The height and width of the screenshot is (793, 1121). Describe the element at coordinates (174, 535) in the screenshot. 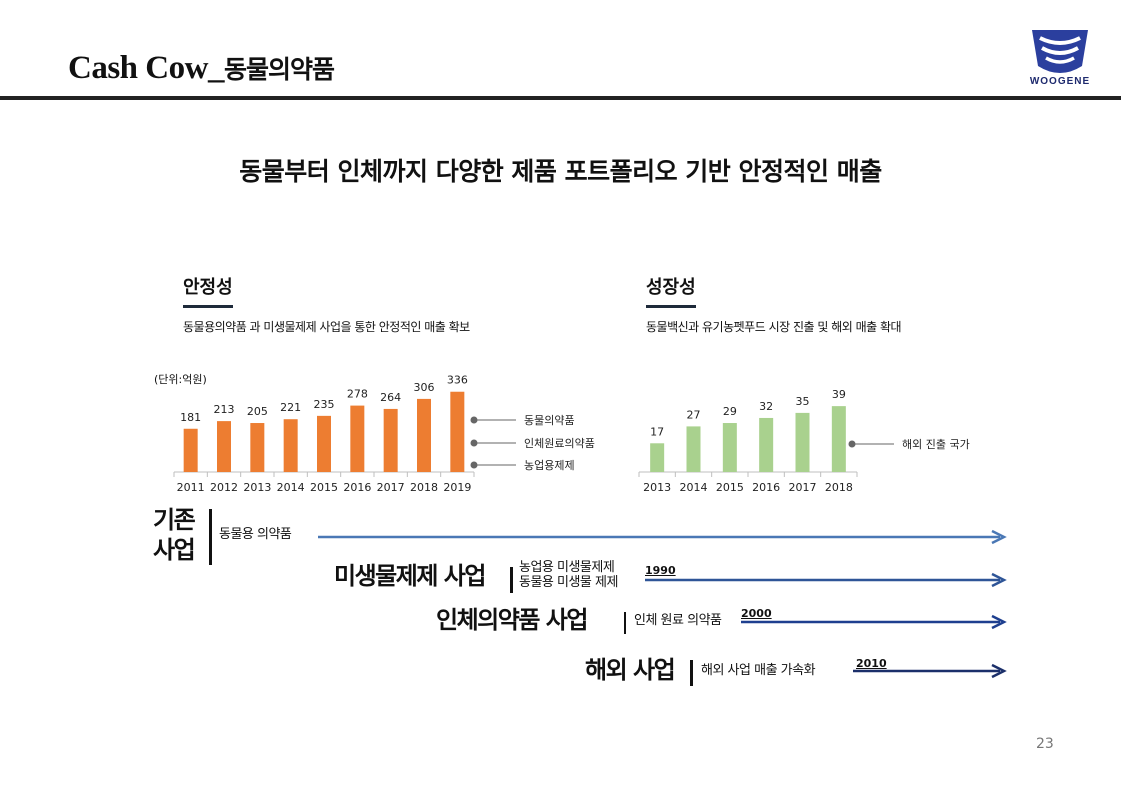

I see `existing-business-title: 기존 사업` at that location.